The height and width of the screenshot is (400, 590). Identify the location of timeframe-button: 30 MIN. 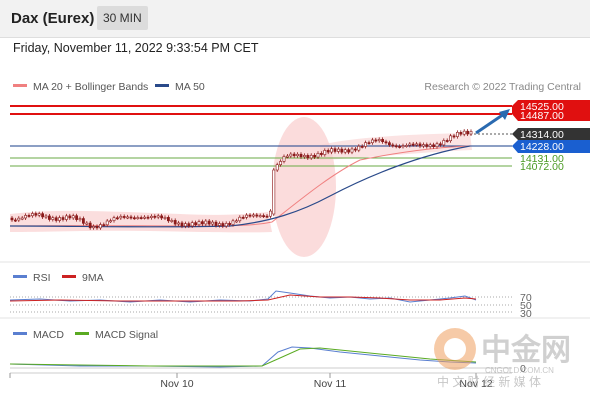
(122, 18).